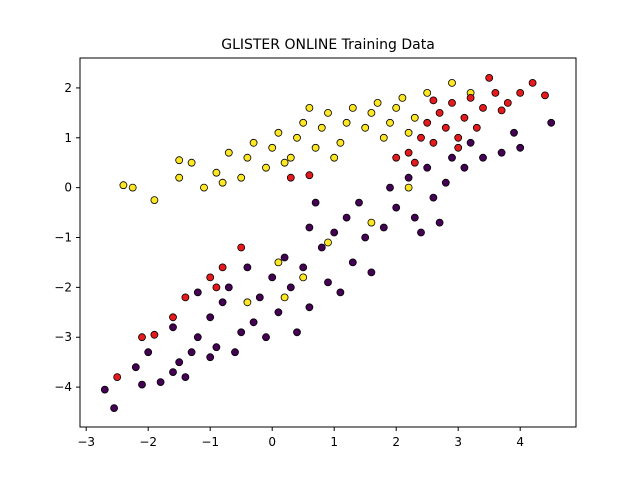  Describe the element at coordinates (300, 438) in the screenshot. I see `x-axis: −3 −2 −1 0 1 2 3 4` at that location.